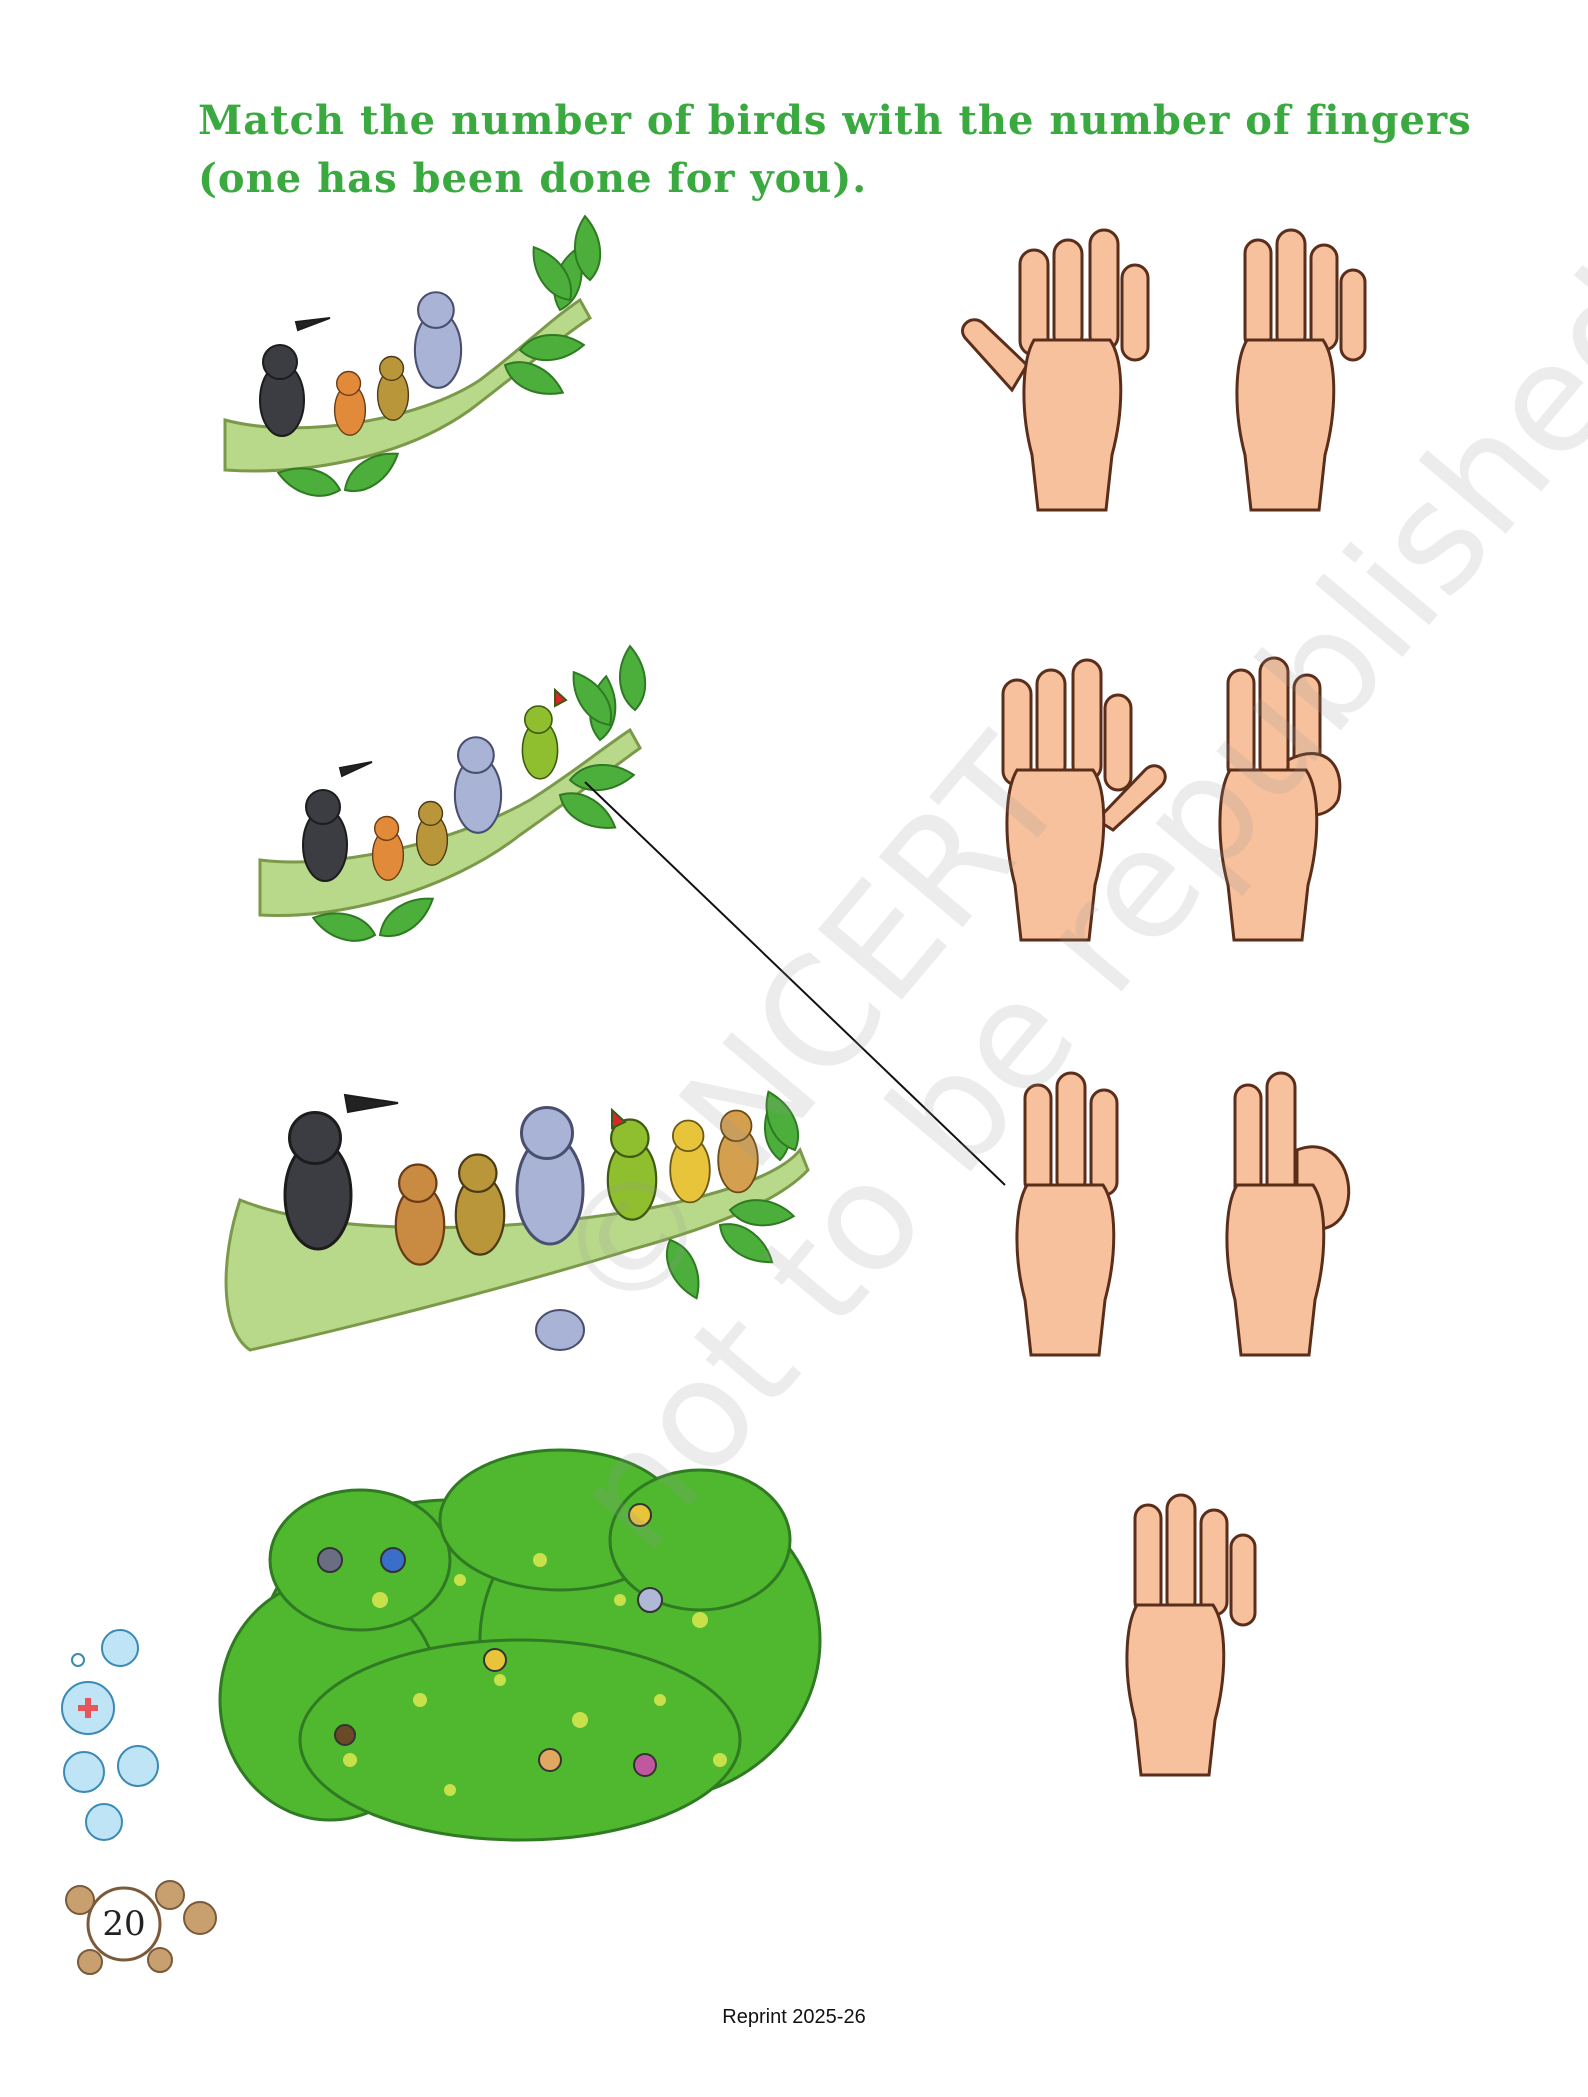 The image size is (1588, 2097). Describe the element at coordinates (690, 1161) in the screenshot. I see `yellow-bird` at that location.